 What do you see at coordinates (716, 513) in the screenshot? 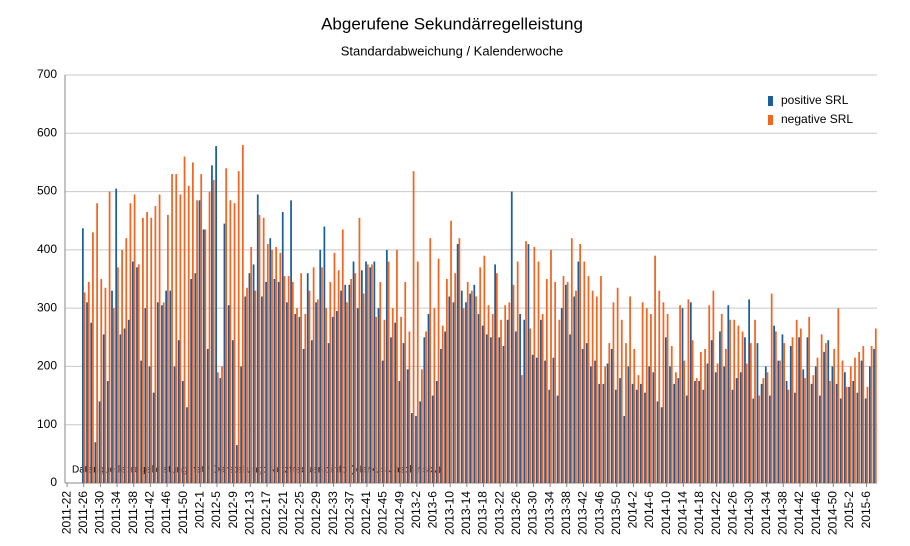
I see `x-tick-label: 2014-22` at bounding box center [716, 513].